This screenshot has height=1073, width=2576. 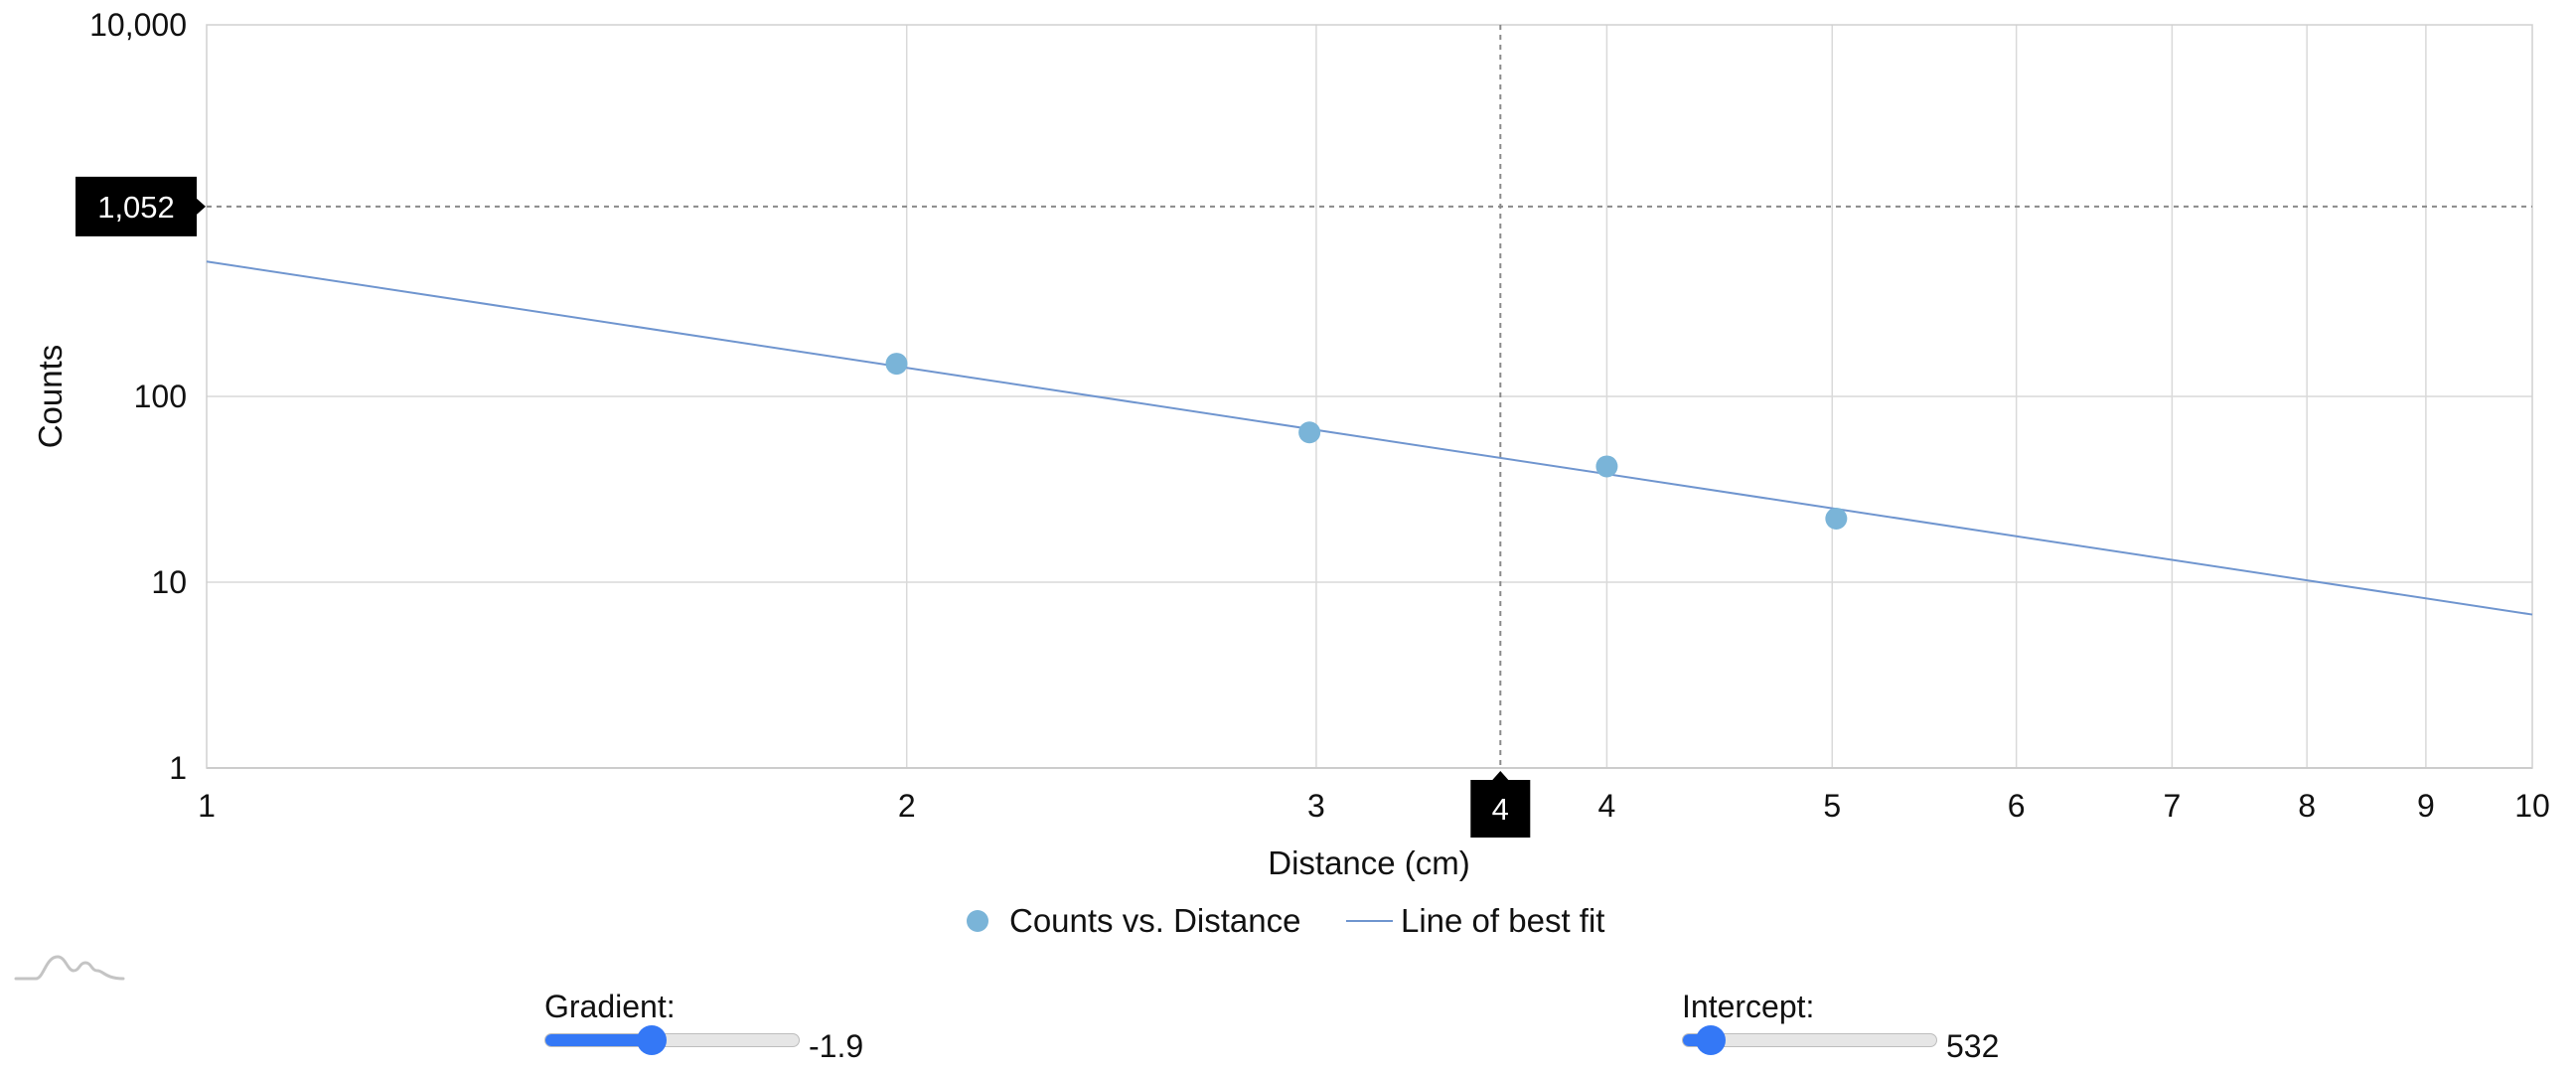 I want to click on gradient-value: -1.9, so click(x=836, y=1046).